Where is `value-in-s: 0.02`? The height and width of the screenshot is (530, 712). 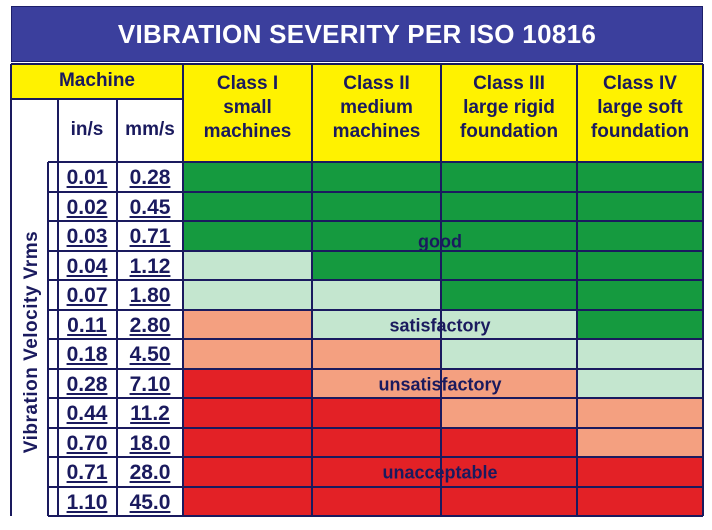
value-in-s: 0.02 is located at coordinates (87, 207).